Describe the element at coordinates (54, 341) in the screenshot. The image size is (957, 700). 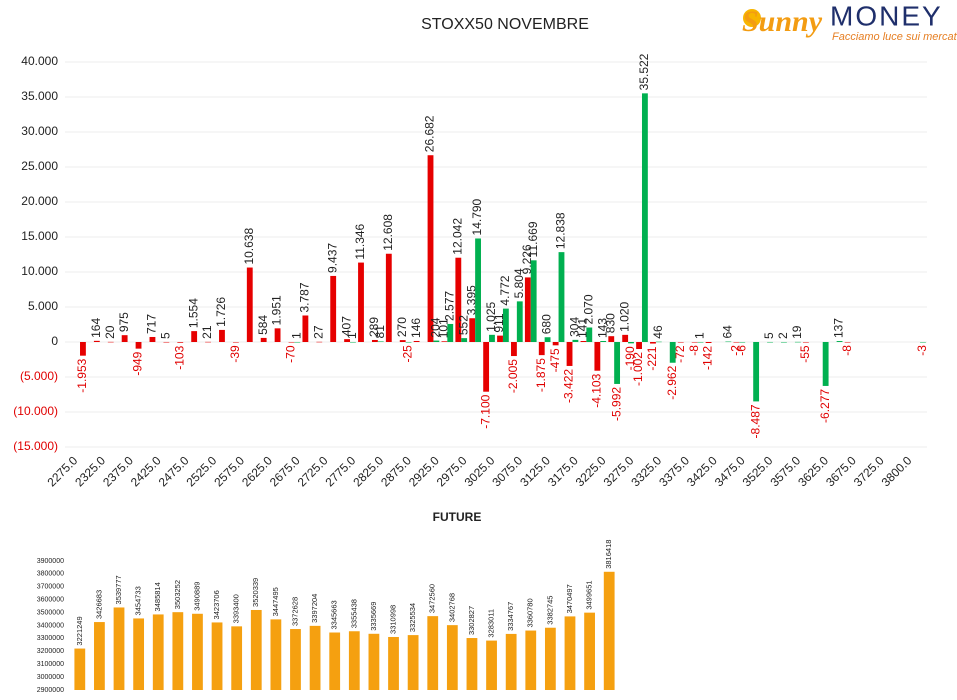
I see `y-tick-label: 0` at that location.